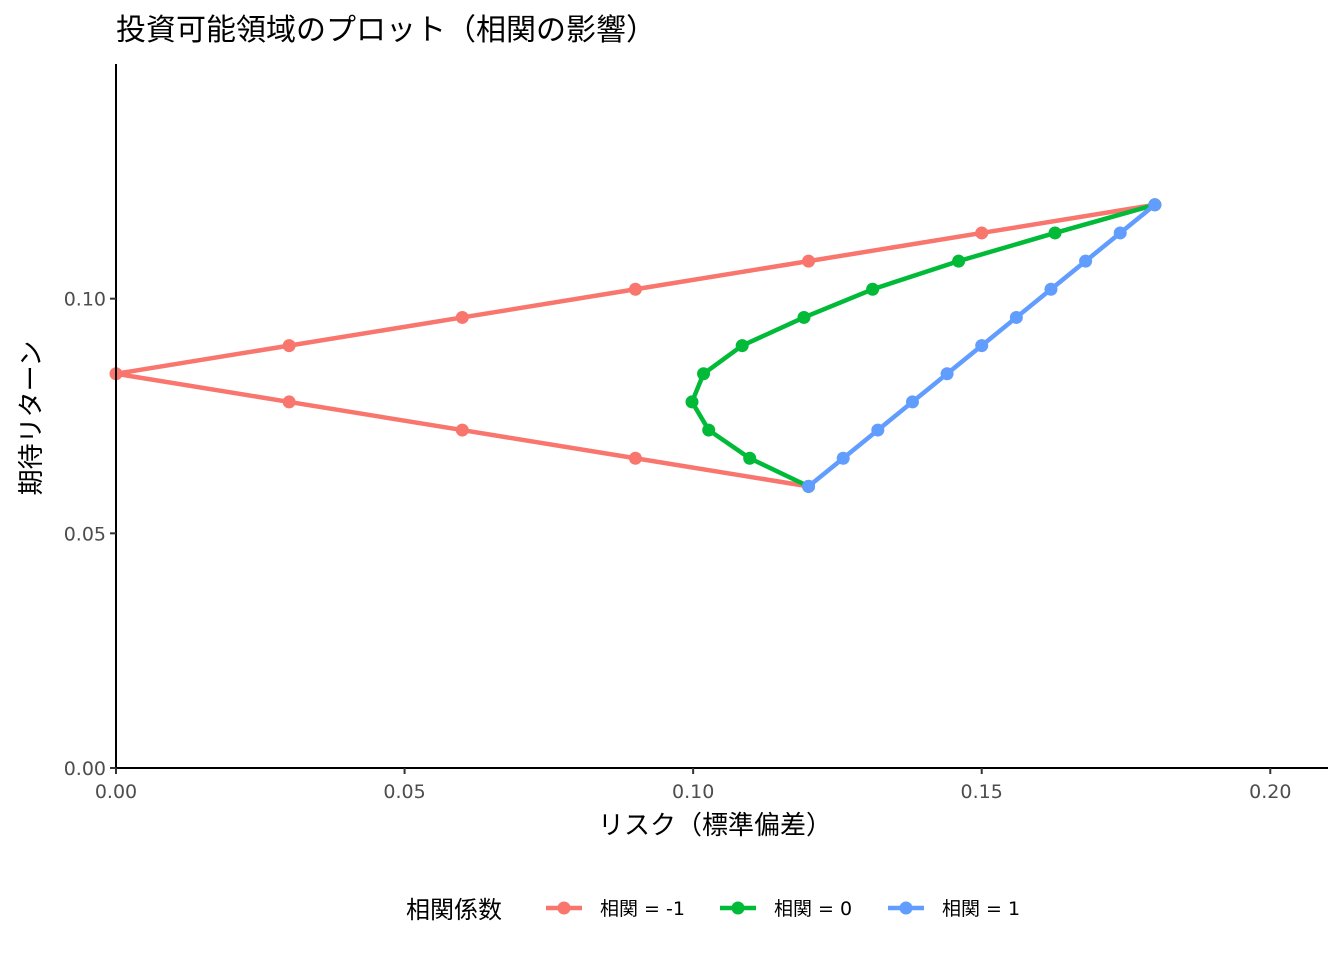 The height and width of the screenshot is (960, 1344). I want to click on x-tick-label: 0.15, so click(982, 792).